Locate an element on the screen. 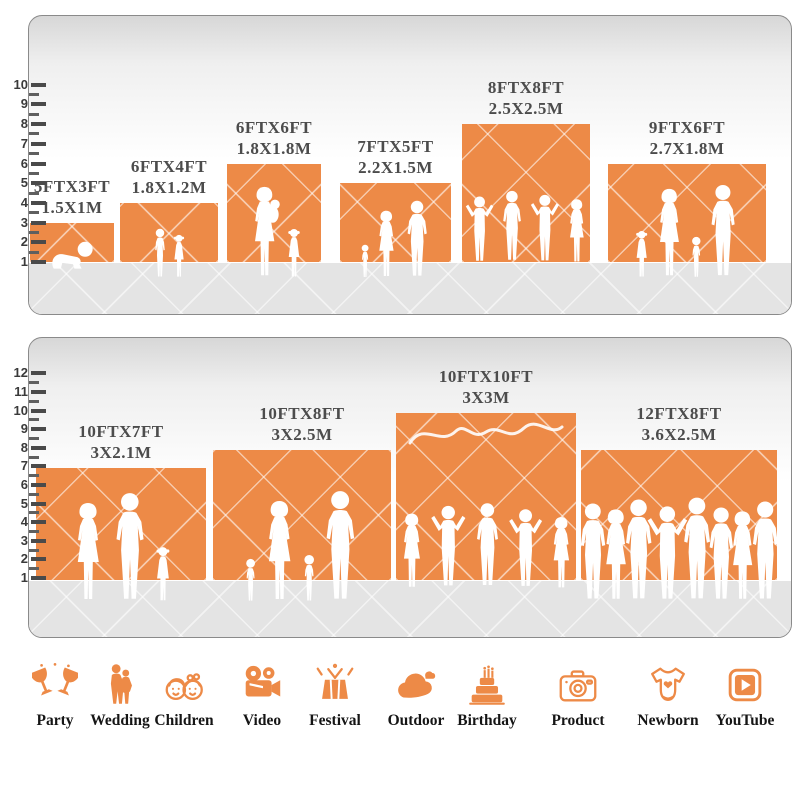 This screenshot has width=800, height=800. ruler-tick-label: 11 is located at coordinates (21, 391).